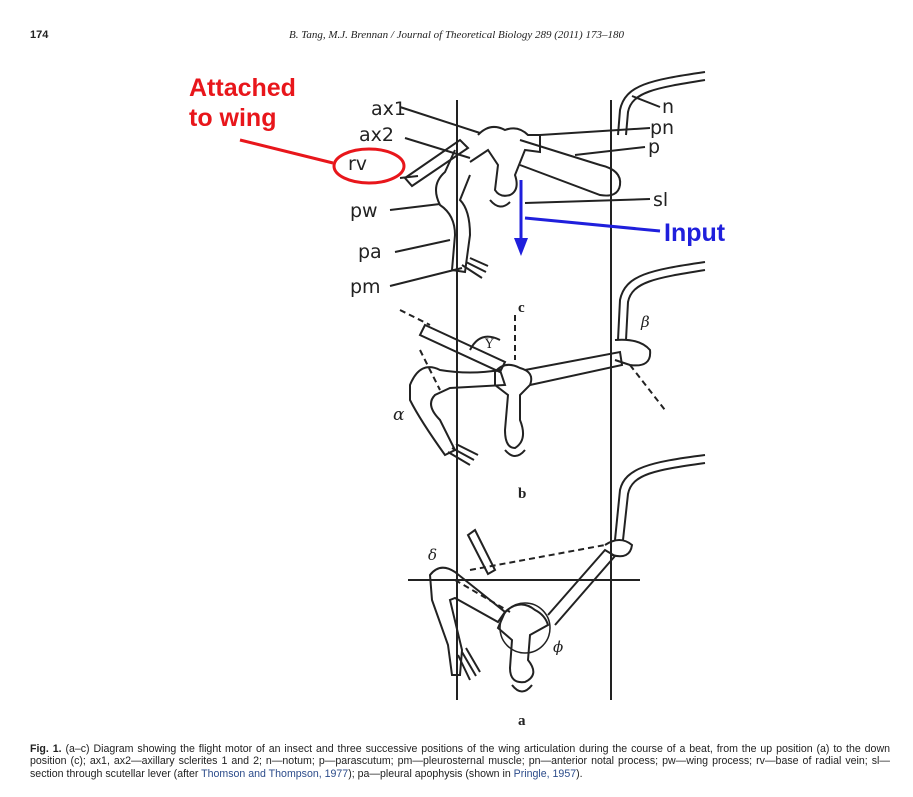  I want to click on notum-c, so click(661, 103).